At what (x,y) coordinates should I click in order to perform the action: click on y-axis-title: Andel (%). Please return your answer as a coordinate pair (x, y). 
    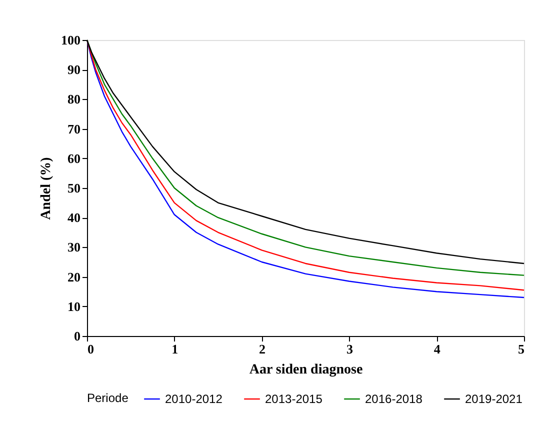
    Looking at the image, I should click on (46, 188).